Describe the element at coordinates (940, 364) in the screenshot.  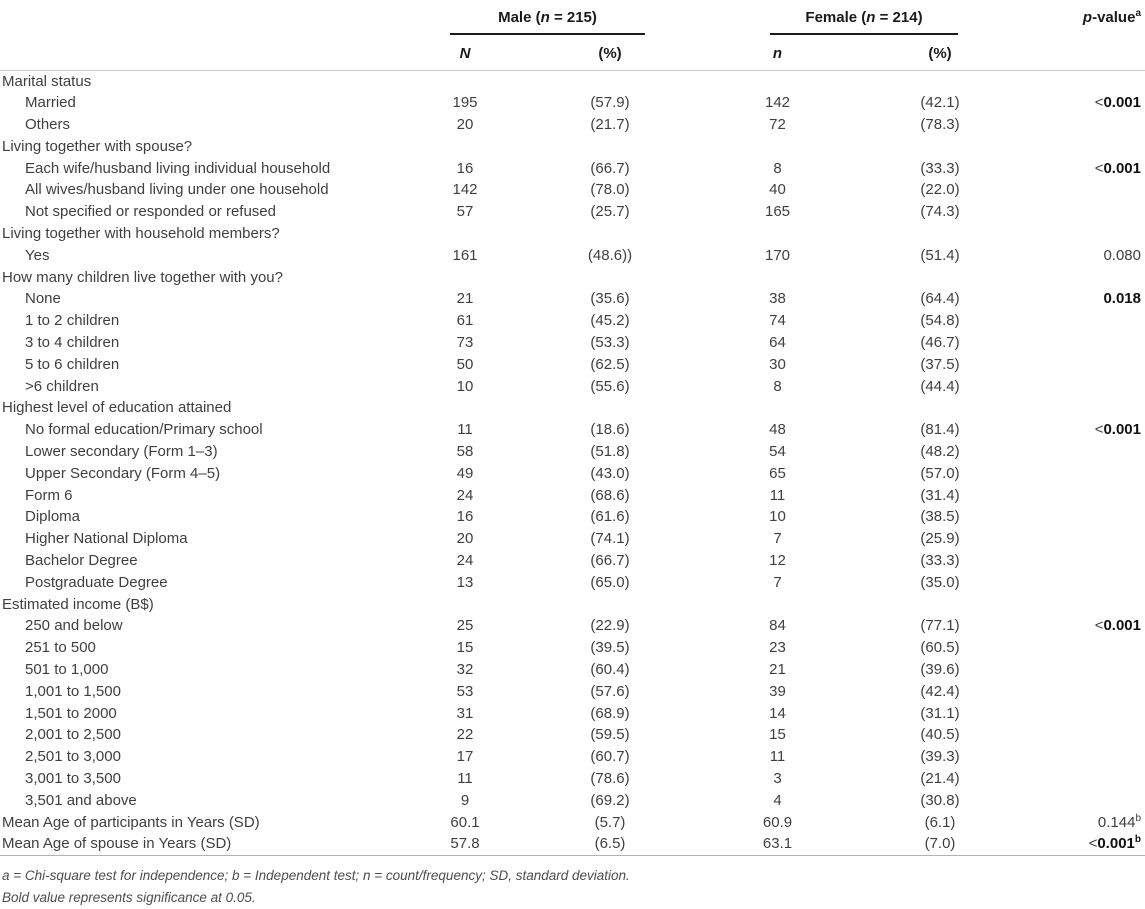
I see `female-percent-cell: (37.5)` at that location.